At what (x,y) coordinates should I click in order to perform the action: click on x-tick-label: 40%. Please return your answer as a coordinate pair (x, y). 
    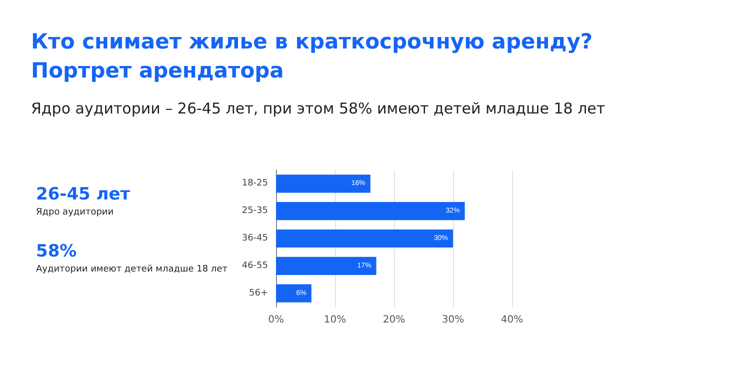
    Looking at the image, I should click on (512, 320).